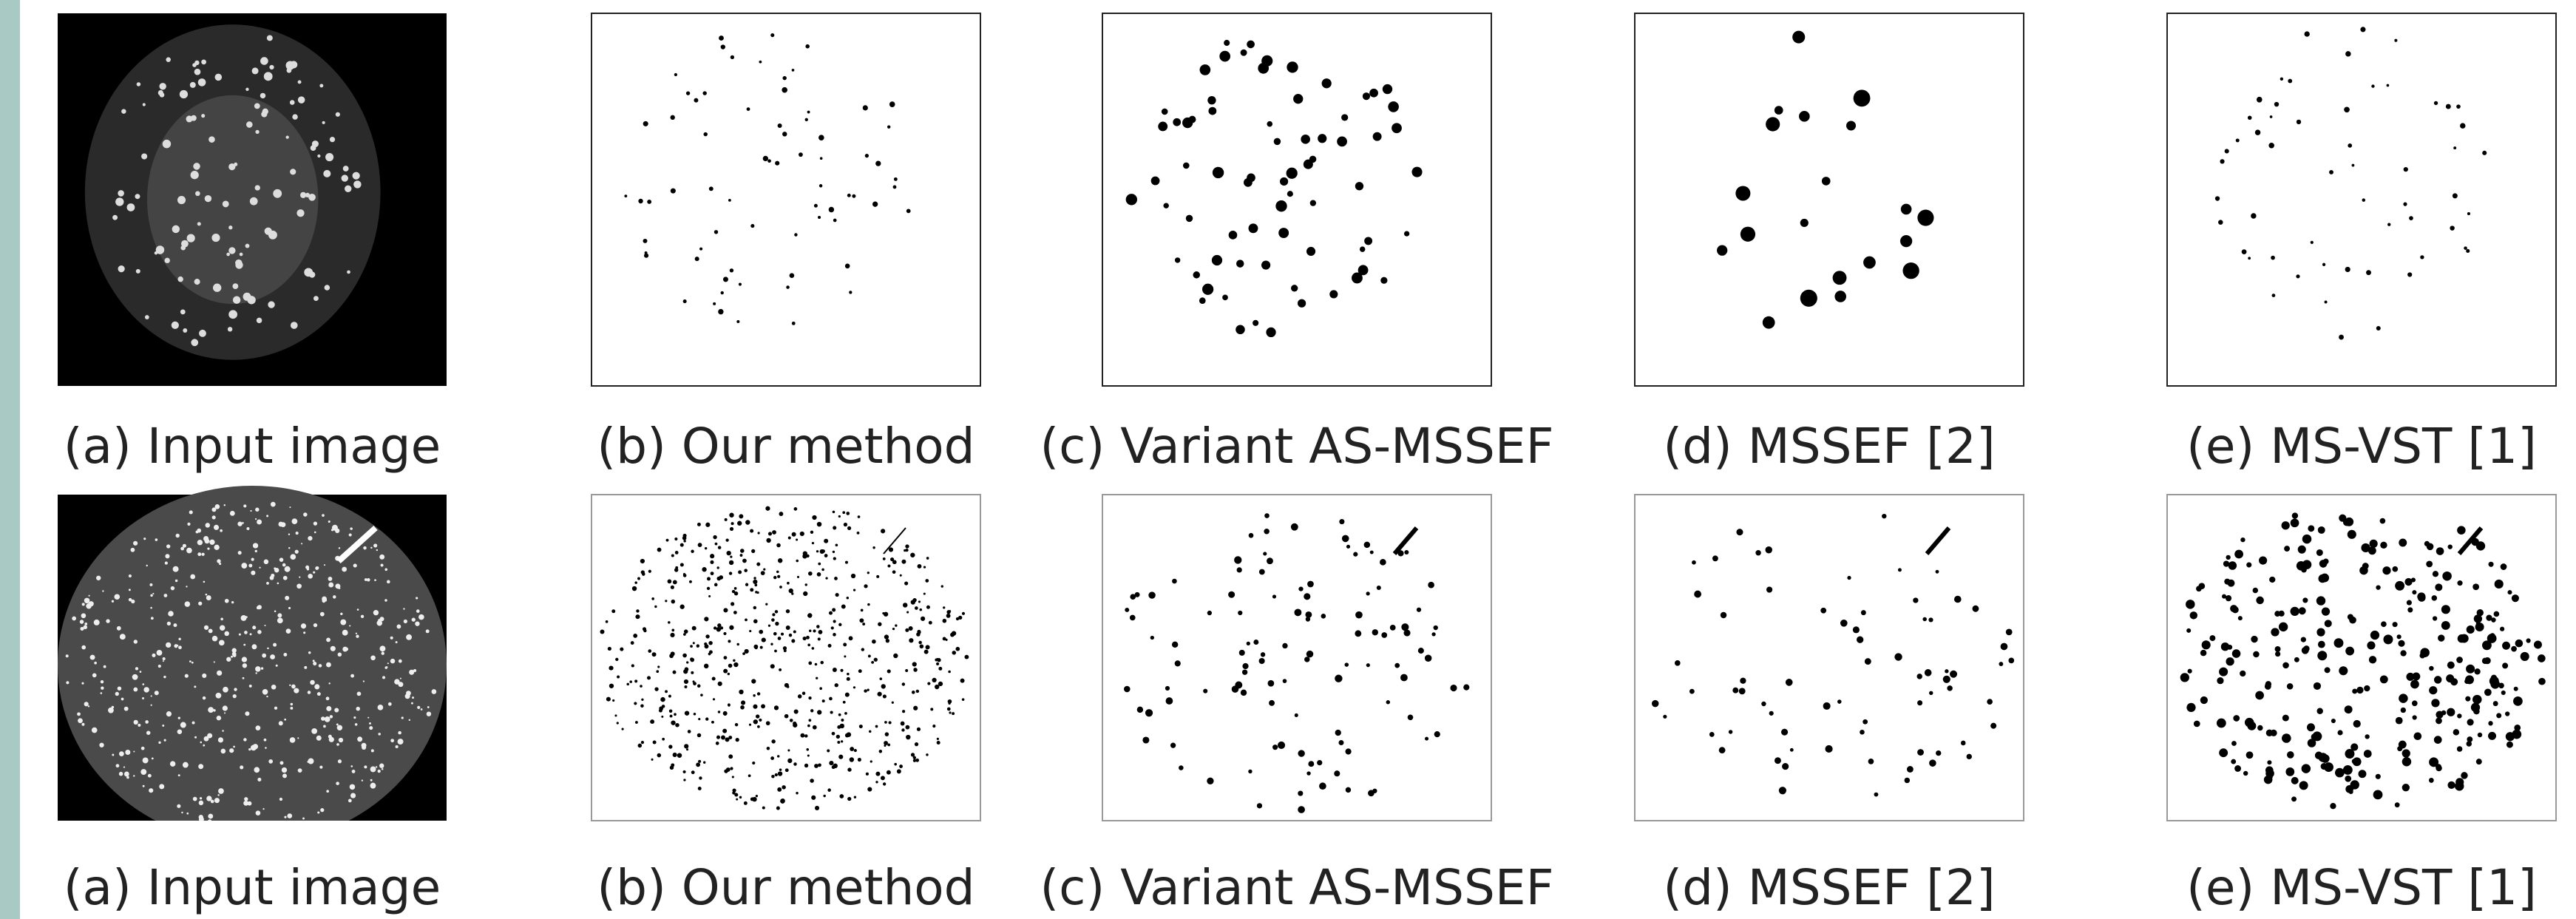 This screenshot has height=919, width=2576. I want to click on panel: (c) Variant AS-MSSEF, so click(1297, 244).